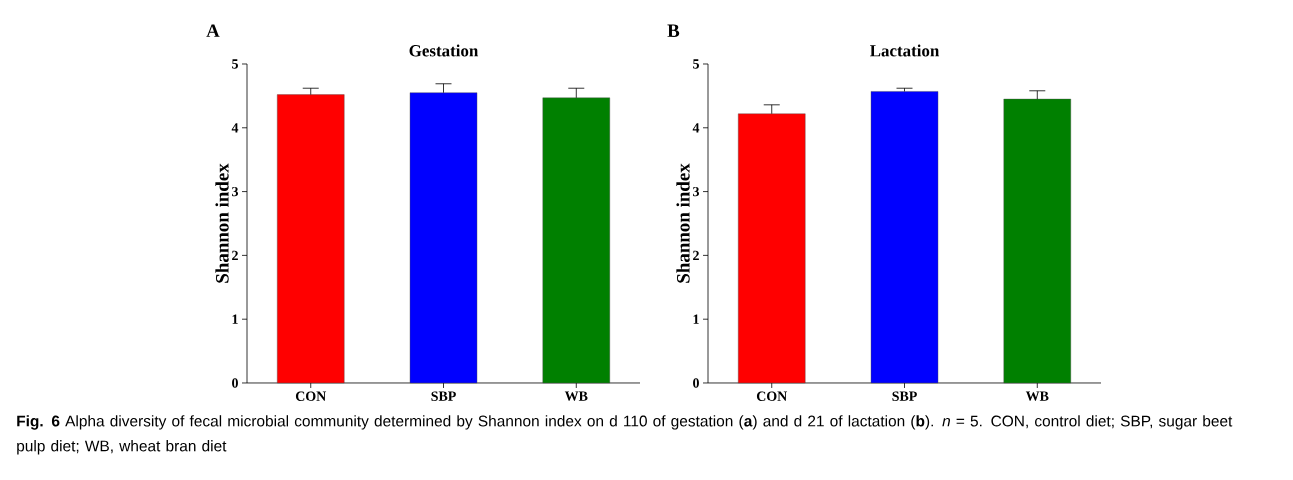 The width and height of the screenshot is (1293, 480). What do you see at coordinates (444, 50) in the screenshot?
I see `chart-title: Gestation` at bounding box center [444, 50].